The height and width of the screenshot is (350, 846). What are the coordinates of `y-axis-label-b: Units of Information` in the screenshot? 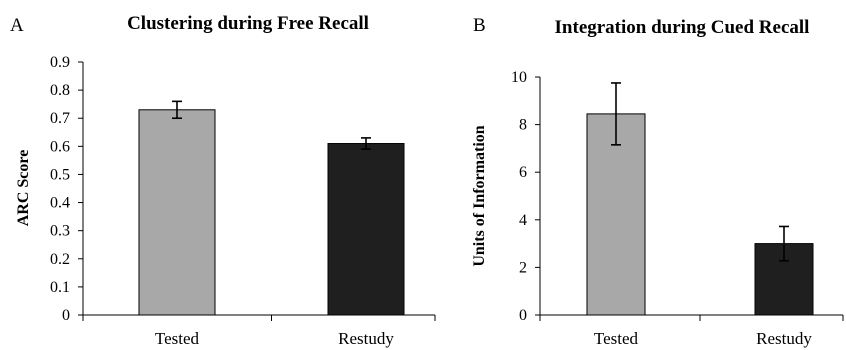 It's located at (479, 195).